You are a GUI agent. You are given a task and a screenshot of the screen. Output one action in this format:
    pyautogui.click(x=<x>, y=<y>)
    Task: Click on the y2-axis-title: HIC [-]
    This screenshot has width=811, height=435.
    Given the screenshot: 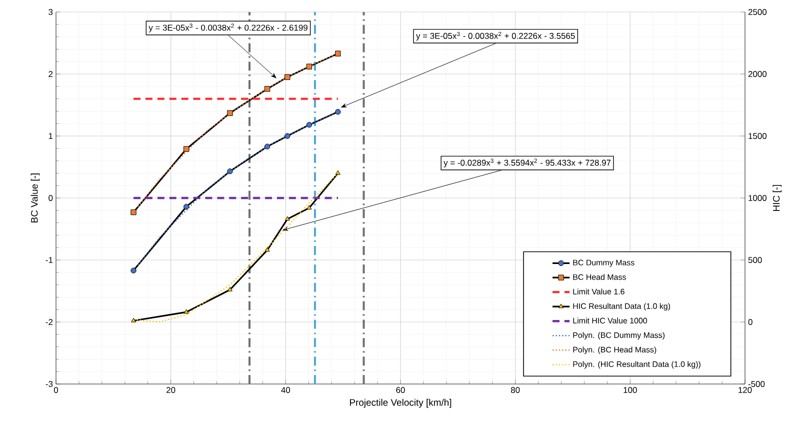 What is the action you would take?
    pyautogui.click(x=777, y=198)
    